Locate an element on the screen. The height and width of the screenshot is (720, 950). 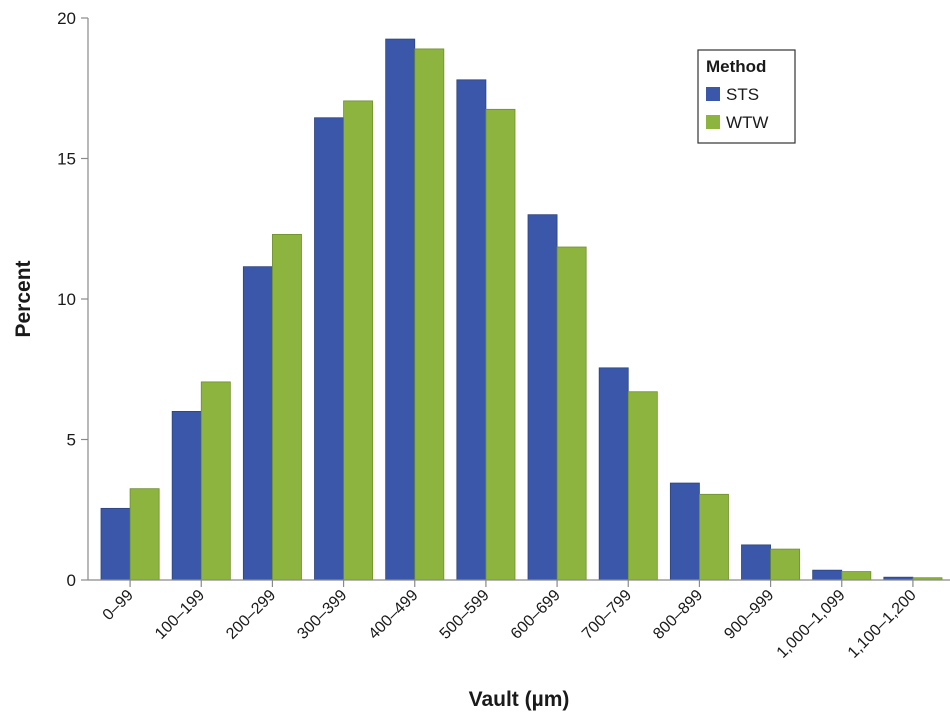
x-tick-label: 700–799 is located at coordinates (607, 615).